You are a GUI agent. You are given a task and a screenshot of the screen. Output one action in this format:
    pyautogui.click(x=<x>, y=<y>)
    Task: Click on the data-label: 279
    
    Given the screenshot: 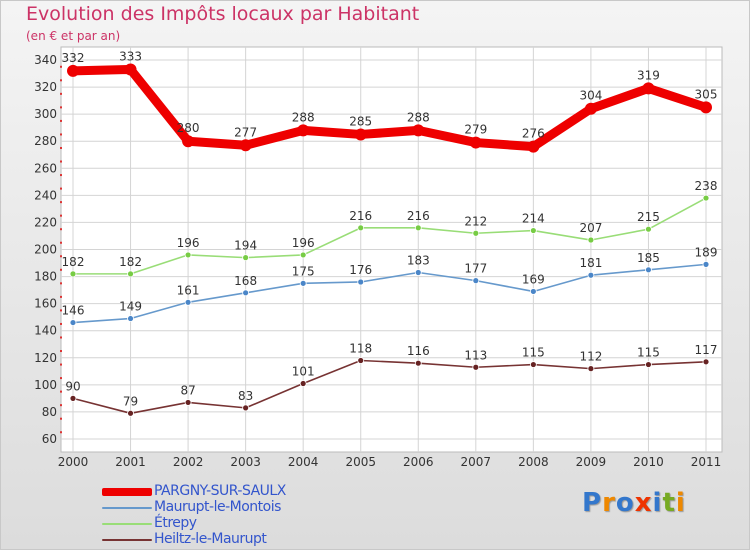 What is the action you would take?
    pyautogui.click(x=475, y=130)
    